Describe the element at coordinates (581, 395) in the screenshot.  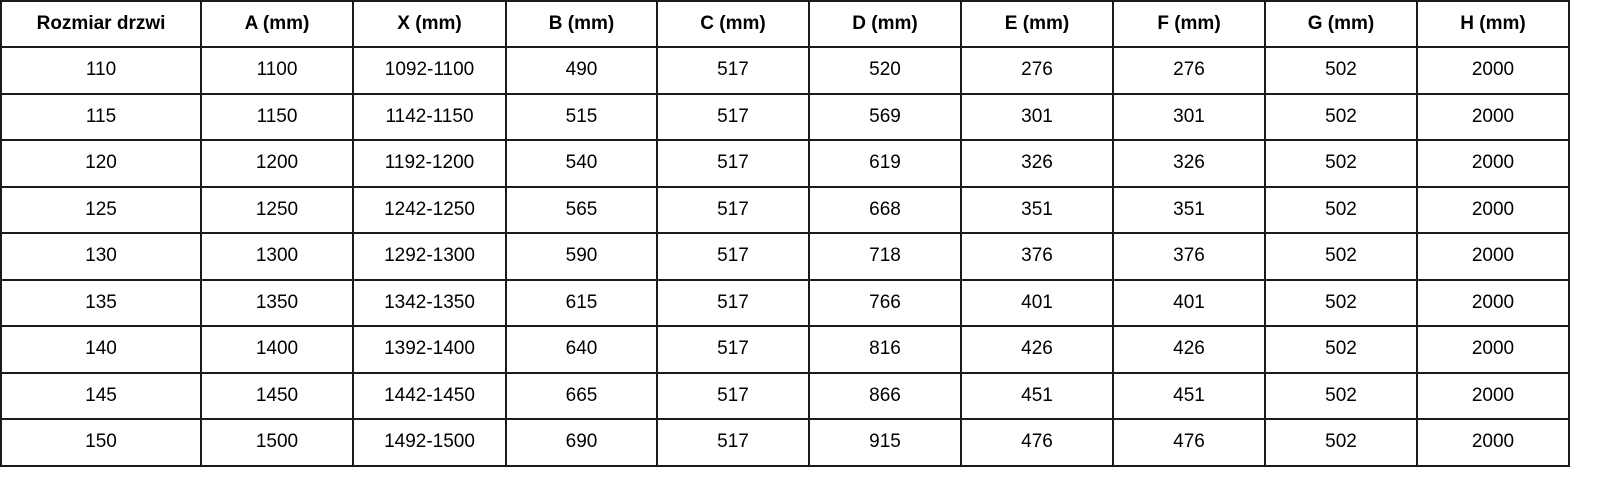
I see `table-cell: 665` at that location.